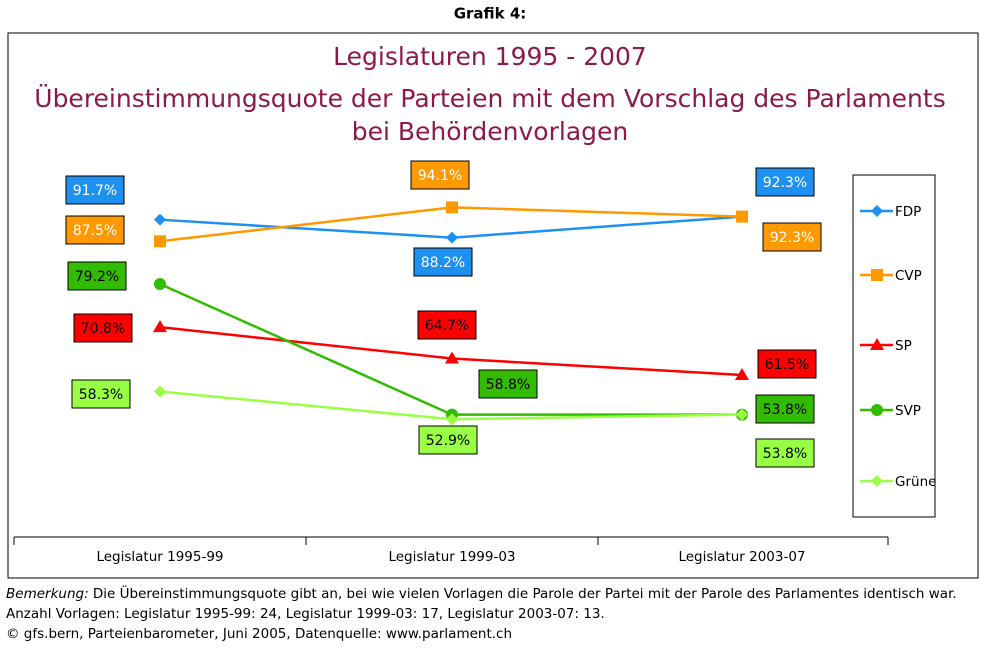 The height and width of the screenshot is (668, 981). I want to click on legend-label: CVP, so click(908, 276).